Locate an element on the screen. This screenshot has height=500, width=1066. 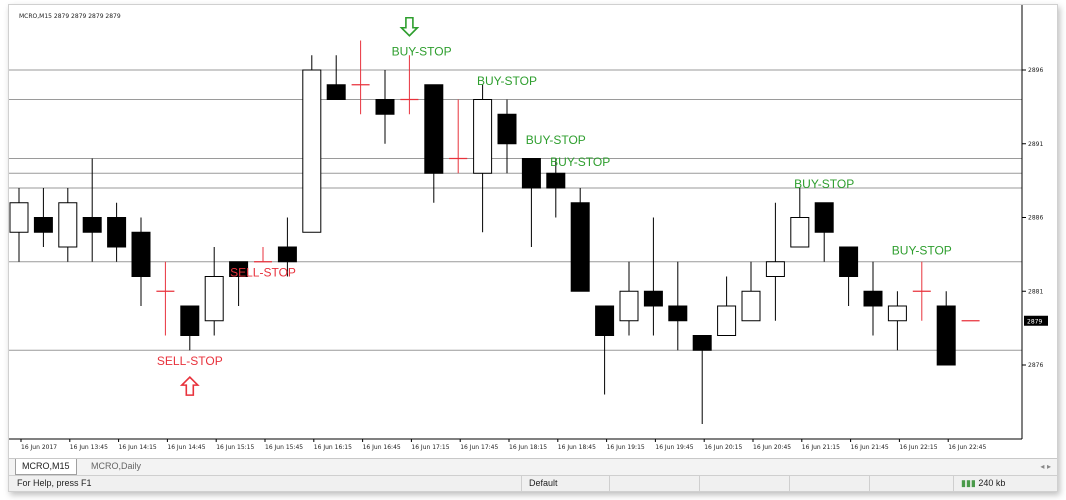
time-tick-label: 16 Jun 21:15 is located at coordinates (821, 447).